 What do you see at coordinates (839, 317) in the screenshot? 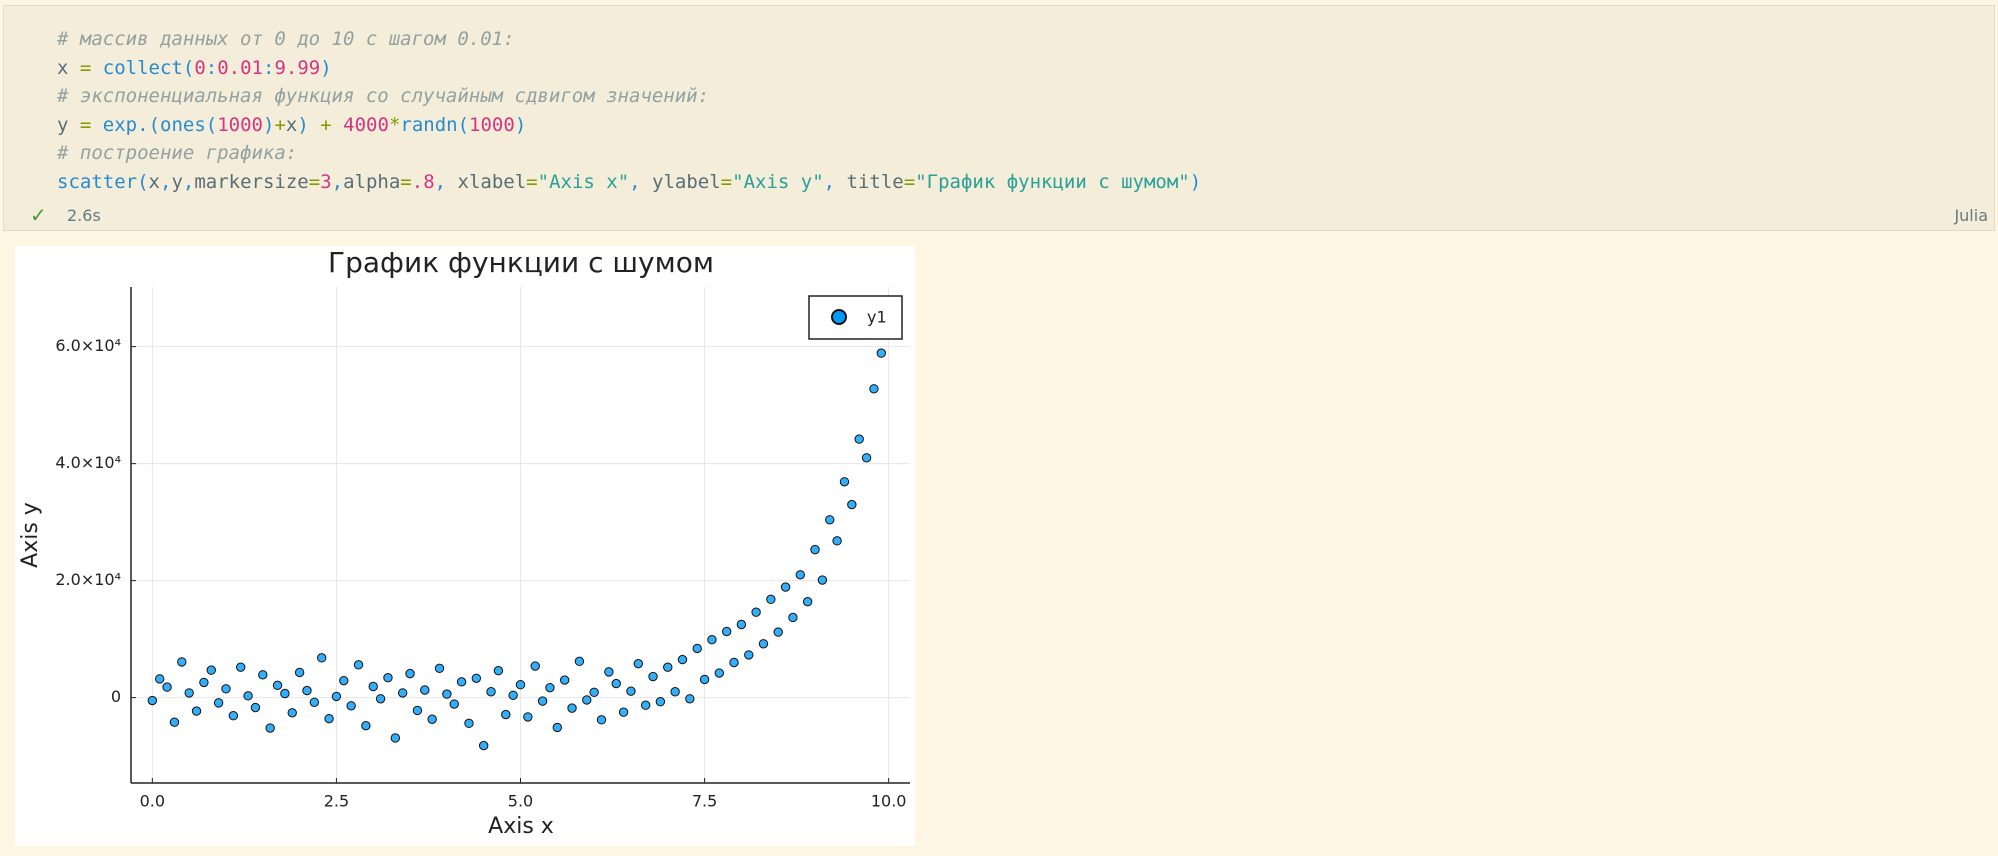
I see `legend-marker` at bounding box center [839, 317].